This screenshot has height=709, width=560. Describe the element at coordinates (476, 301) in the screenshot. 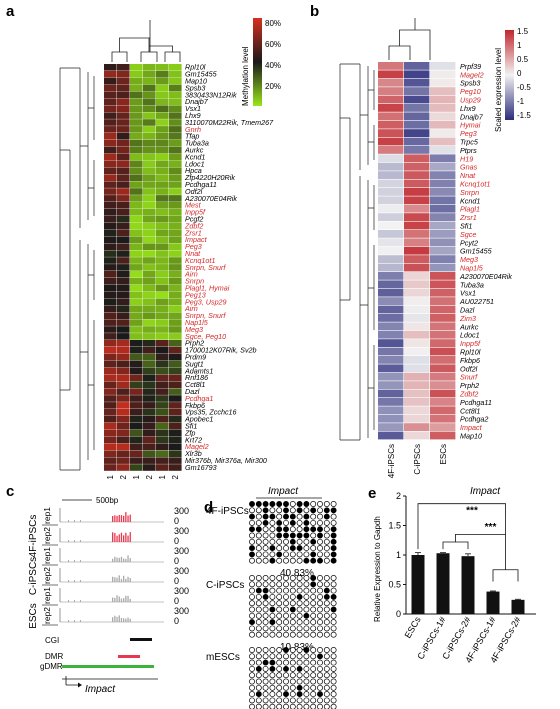

I see `panel-b-gene-label: AU022751` at that location.